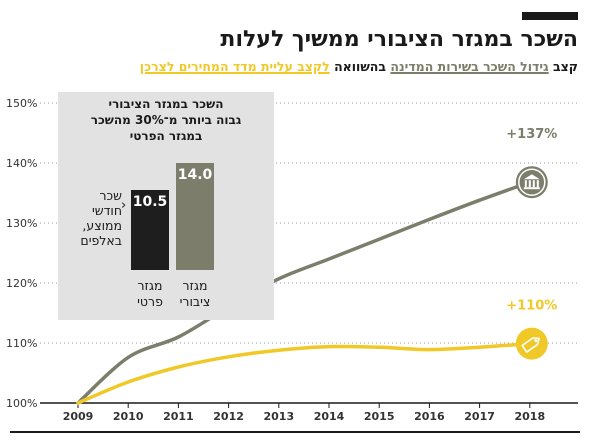  I want to click on bar-private-sector: 10.5, so click(150, 230).